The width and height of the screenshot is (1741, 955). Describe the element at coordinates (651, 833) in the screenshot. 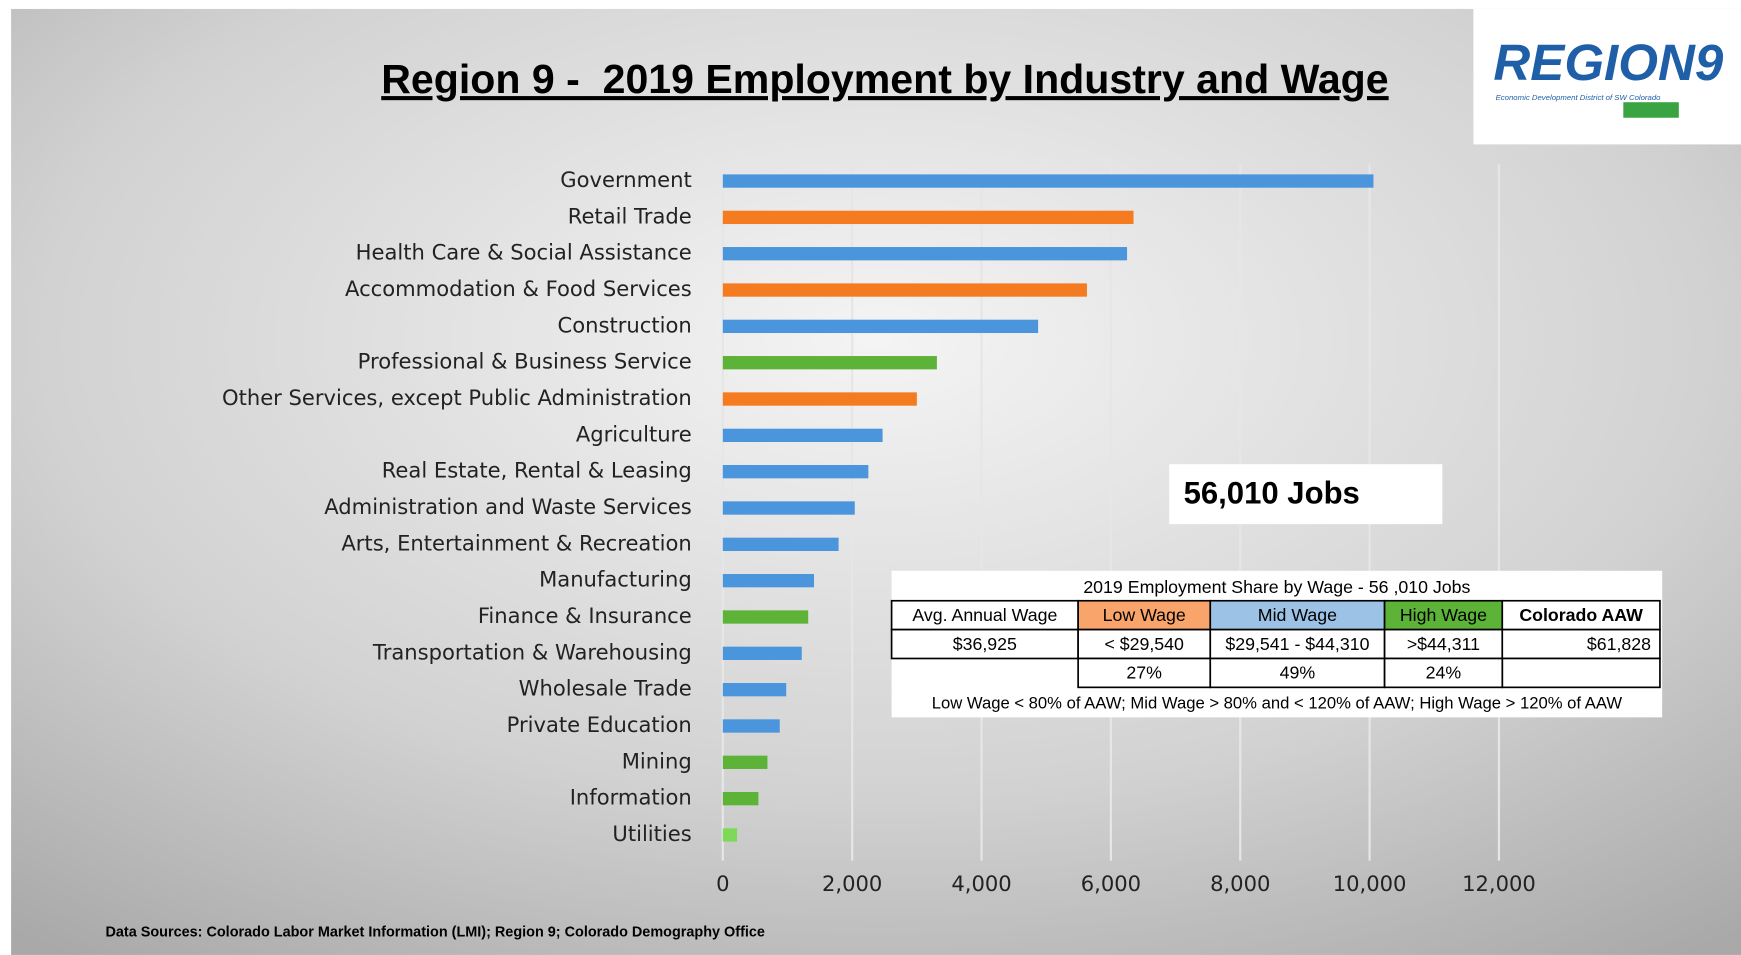

I see `y-tick-label: Utilities` at that location.